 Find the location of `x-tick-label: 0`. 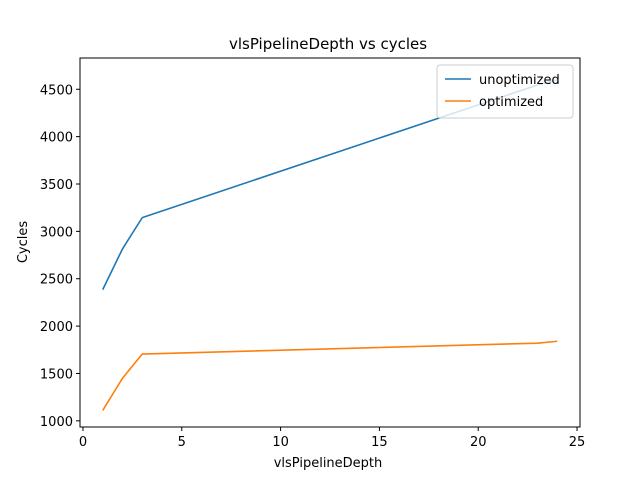

x-tick-label: 0 is located at coordinates (83, 442).